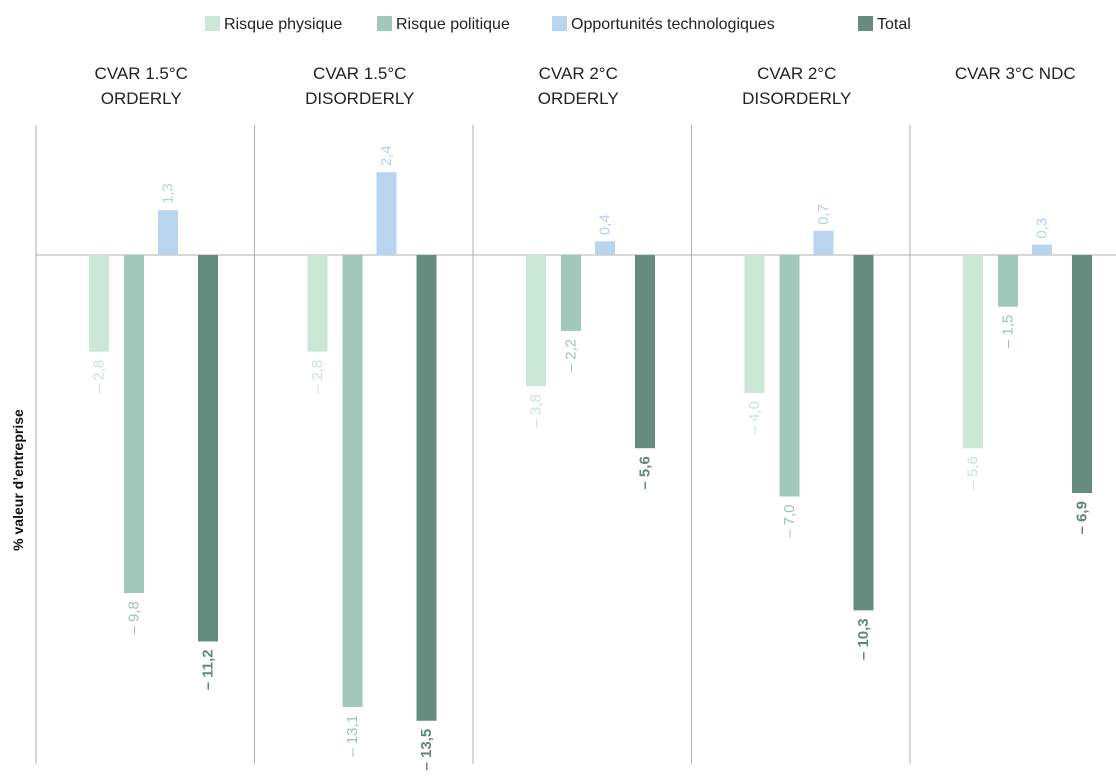 The height and width of the screenshot is (778, 1116). What do you see at coordinates (386, 155) in the screenshot?
I see `data-label: 2,4` at bounding box center [386, 155].